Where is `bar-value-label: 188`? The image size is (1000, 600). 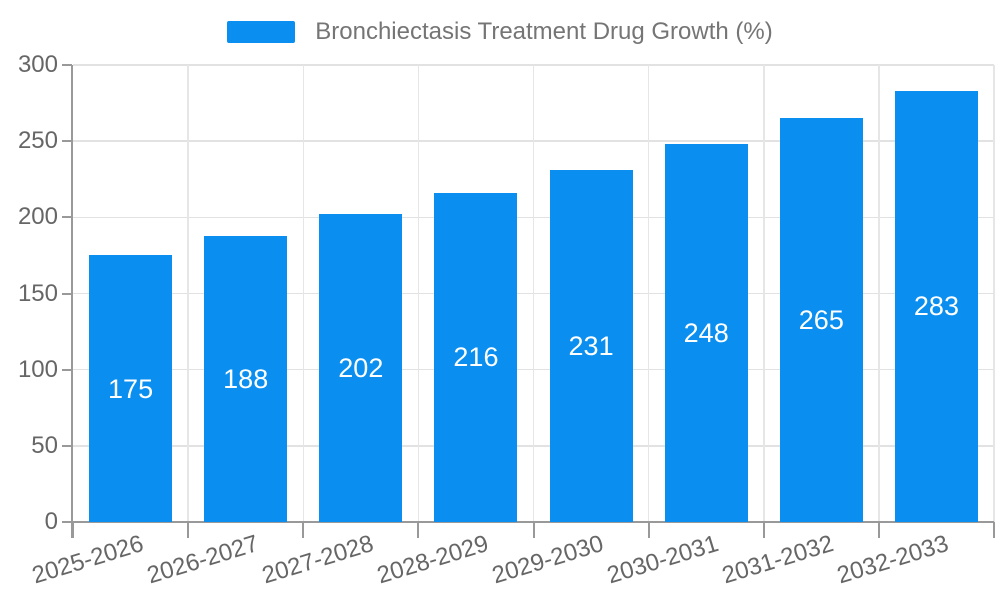
bar-value-label: 188 is located at coordinates (246, 378).